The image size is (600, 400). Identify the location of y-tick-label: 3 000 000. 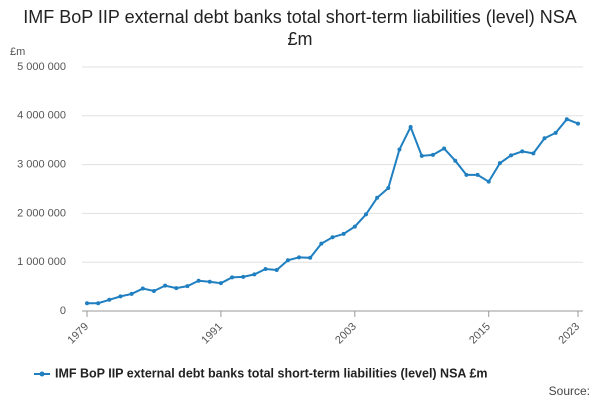
(41, 165).